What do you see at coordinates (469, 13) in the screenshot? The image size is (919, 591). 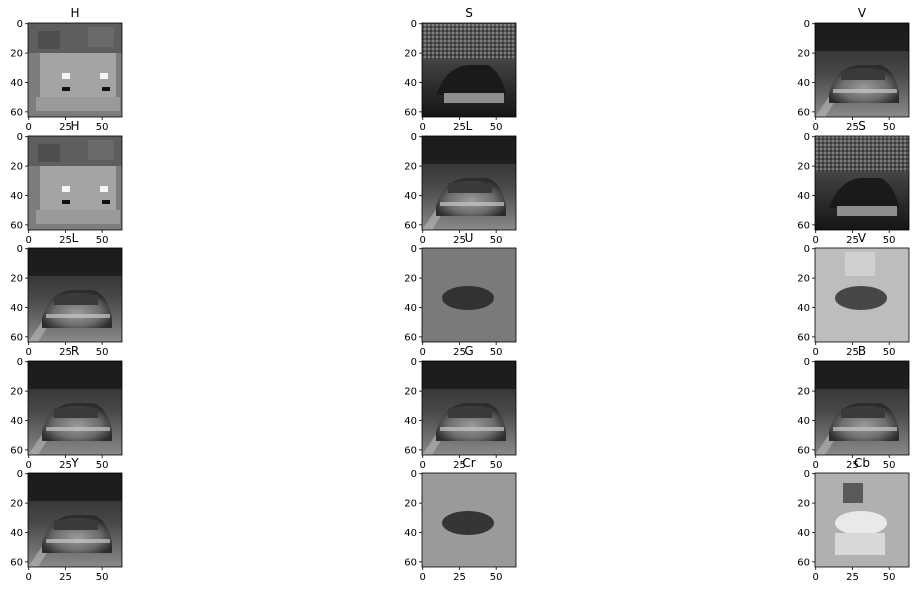 I see `panel-title: S` at bounding box center [469, 13].